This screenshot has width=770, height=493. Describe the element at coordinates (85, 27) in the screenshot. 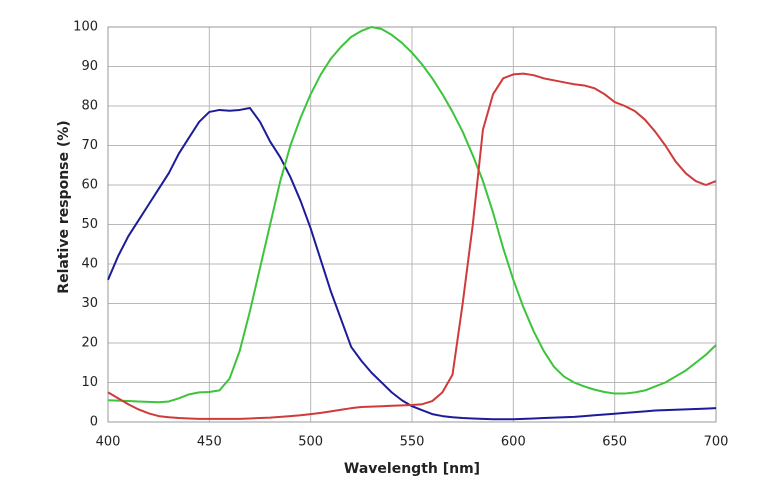

I see `y-tick-label: 100` at that location.